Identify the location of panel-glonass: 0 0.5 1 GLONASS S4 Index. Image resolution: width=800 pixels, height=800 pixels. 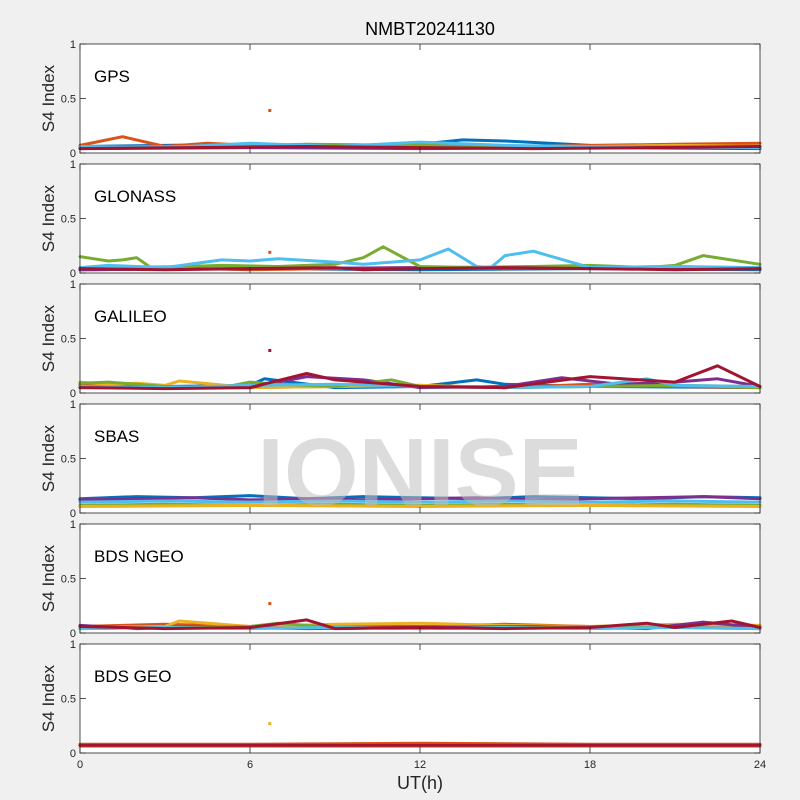
(400, 219).